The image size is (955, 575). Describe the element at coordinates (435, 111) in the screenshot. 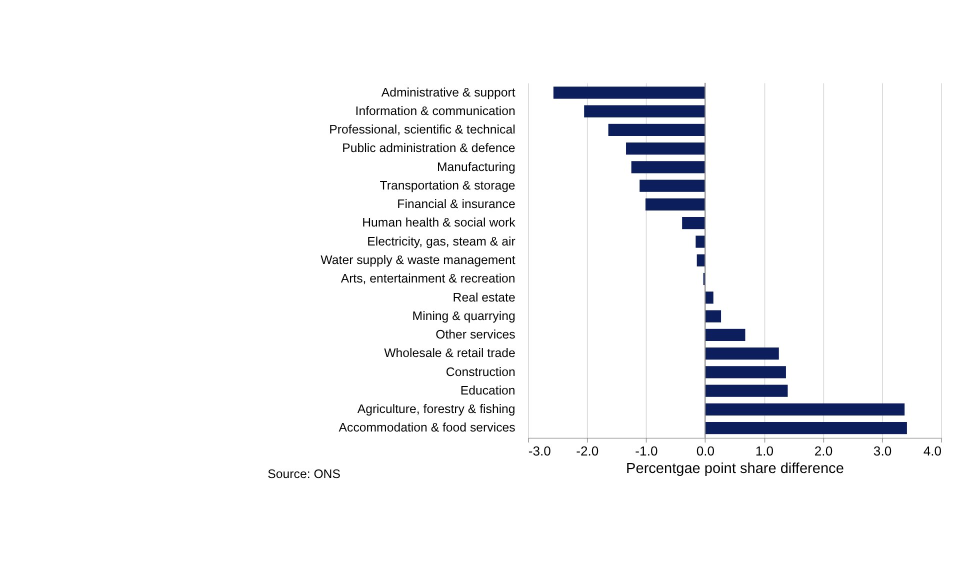

I see `y-tick-label: Information & communication` at that location.